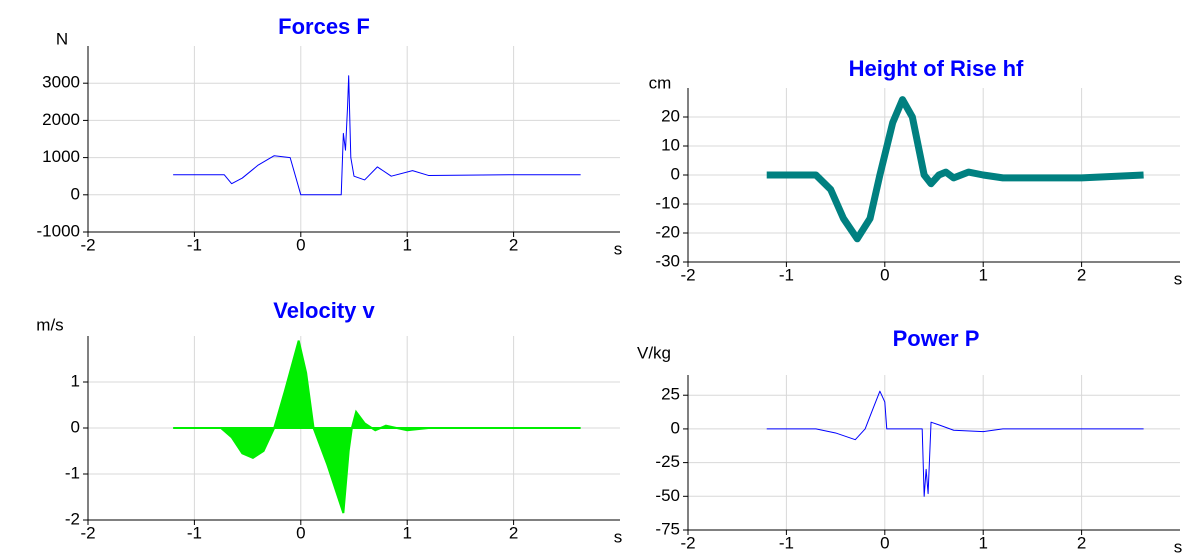  Describe the element at coordinates (670, 144) in the screenshot. I see `y-tick-label: 10` at that location.